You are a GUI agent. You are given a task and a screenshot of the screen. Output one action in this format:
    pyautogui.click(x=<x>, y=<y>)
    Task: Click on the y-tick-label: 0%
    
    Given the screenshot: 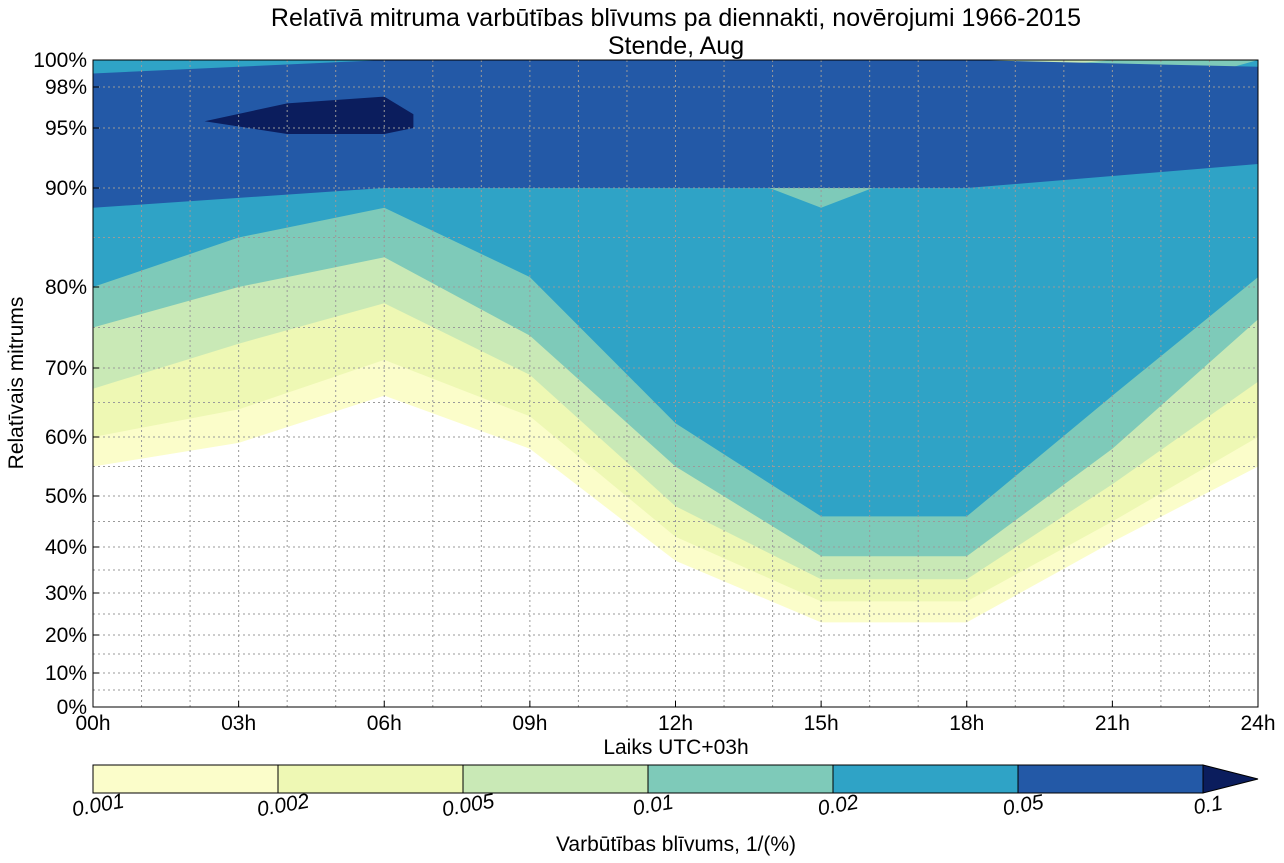 What is the action you would take?
    pyautogui.click(x=72, y=707)
    